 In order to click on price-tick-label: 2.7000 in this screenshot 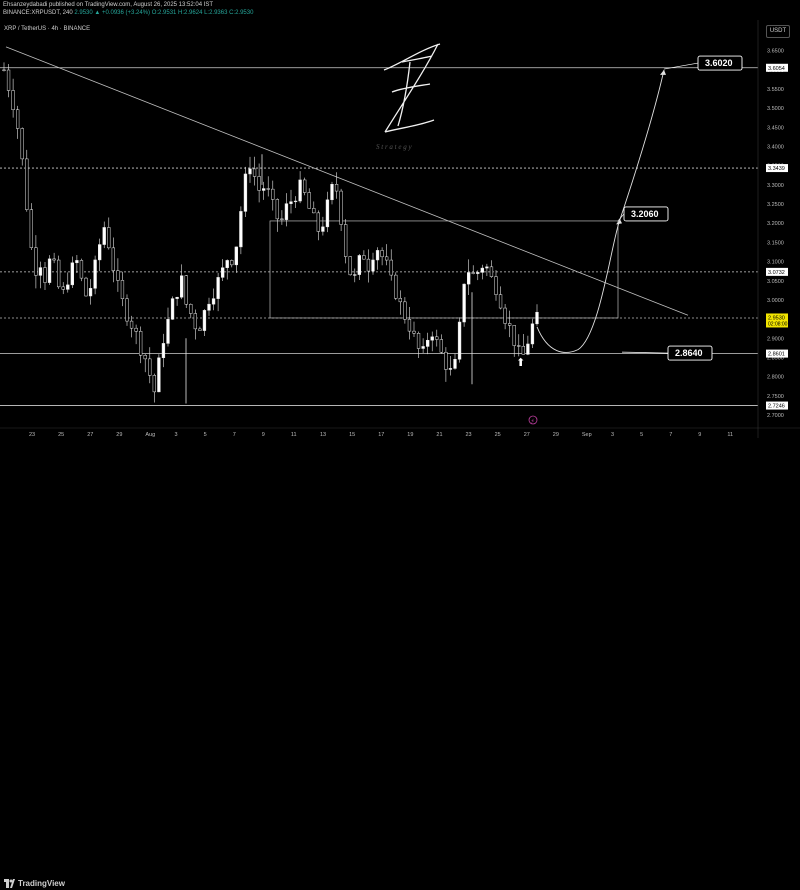, I will do `click(775, 416)`.